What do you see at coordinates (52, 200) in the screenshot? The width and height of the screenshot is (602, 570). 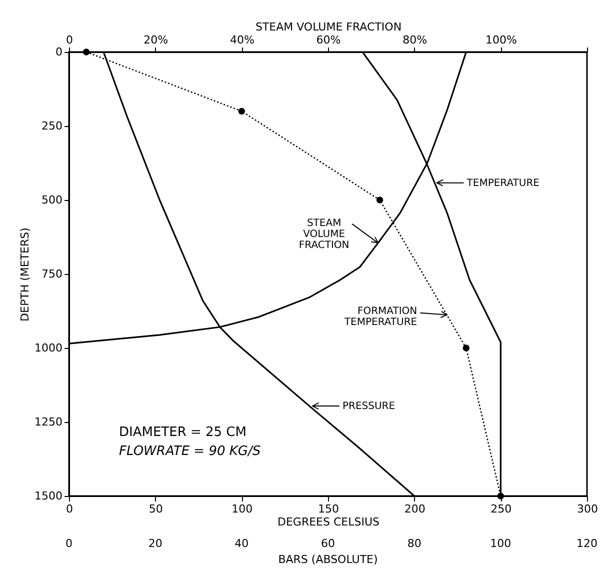 I see `y-tick-label: 500` at bounding box center [52, 200].